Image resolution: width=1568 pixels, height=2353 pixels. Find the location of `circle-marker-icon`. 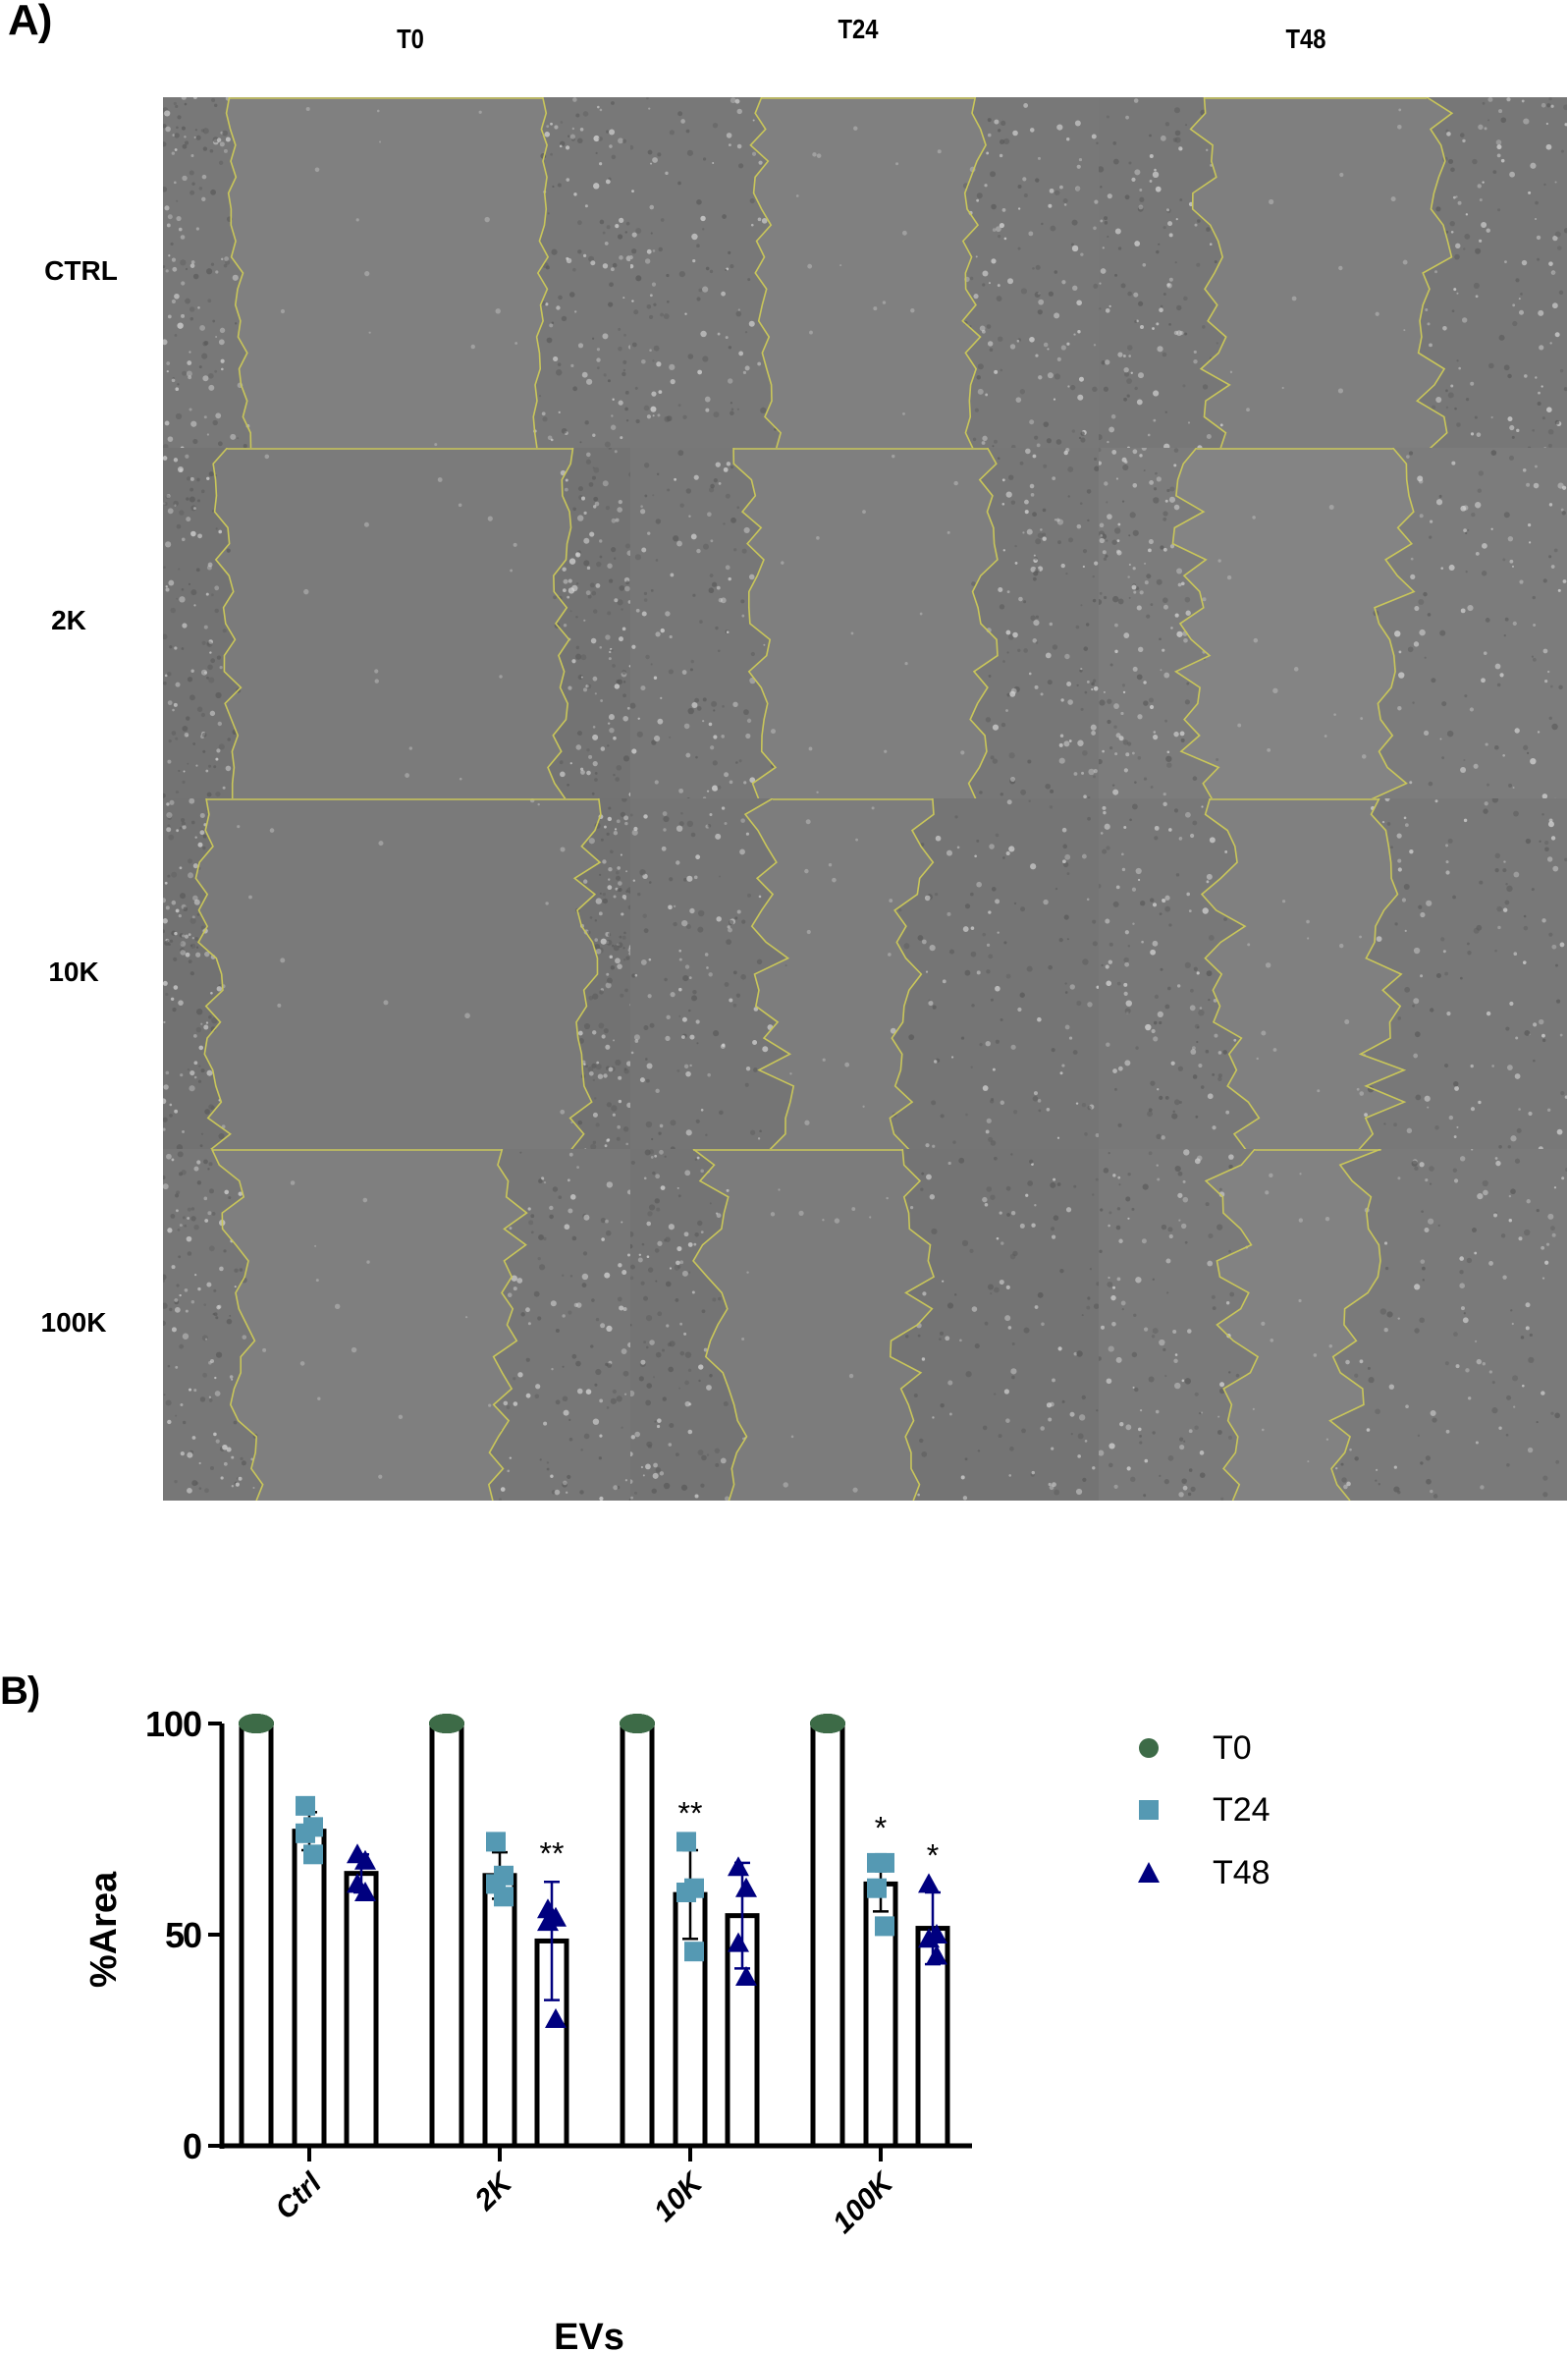

circle-marker-icon is located at coordinates (1149, 1748).